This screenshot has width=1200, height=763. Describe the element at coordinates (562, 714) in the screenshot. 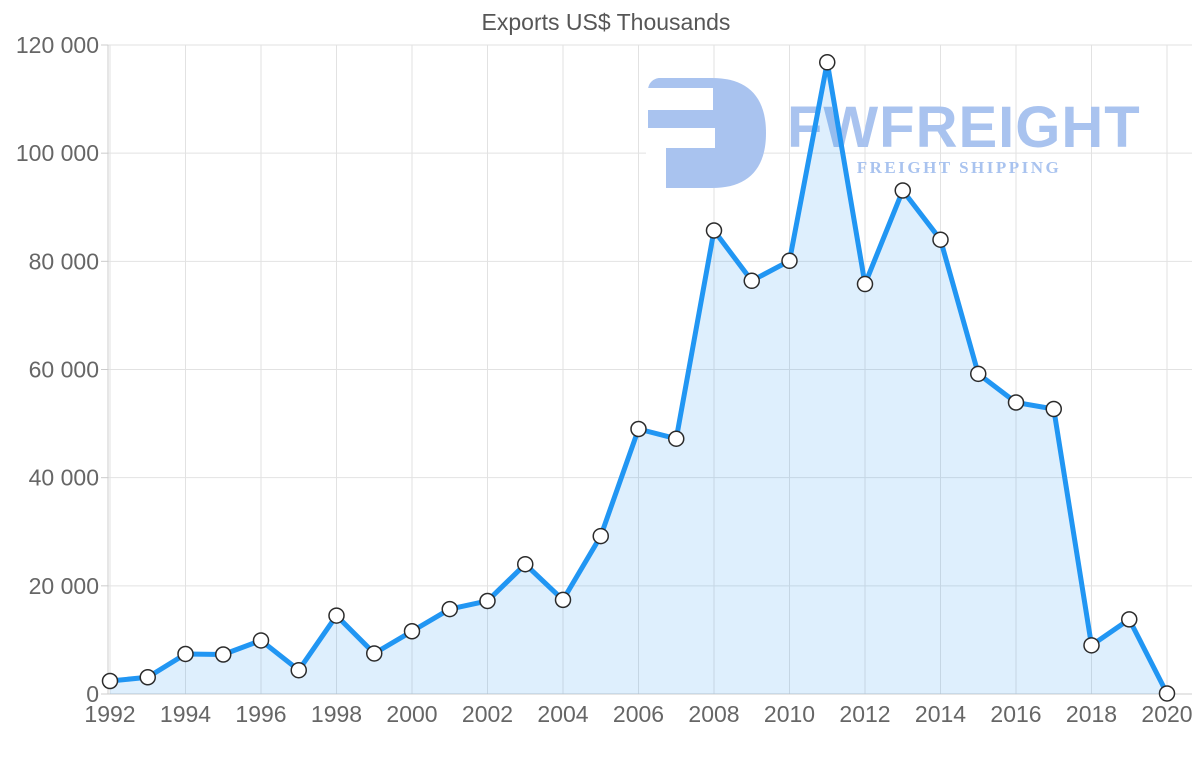

I see `svg-text: 2004` at that location.